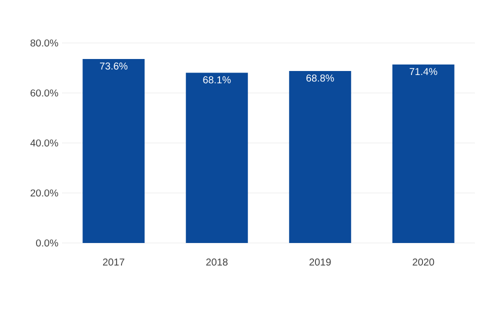 The height and width of the screenshot is (320, 480). What do you see at coordinates (44, 143) in the screenshot?
I see `y-tick-label: 40.0%` at bounding box center [44, 143].